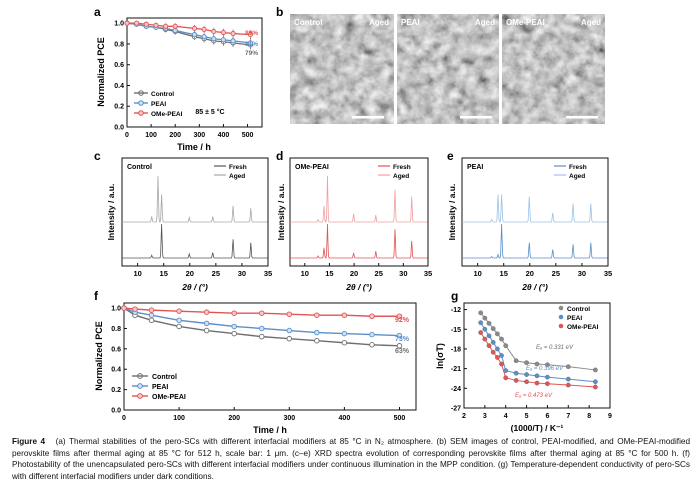 This screenshot has height=494, width=700. What do you see at coordinates (279, 12) in the screenshot?
I see `panel-b-letter: b` at bounding box center [279, 12].